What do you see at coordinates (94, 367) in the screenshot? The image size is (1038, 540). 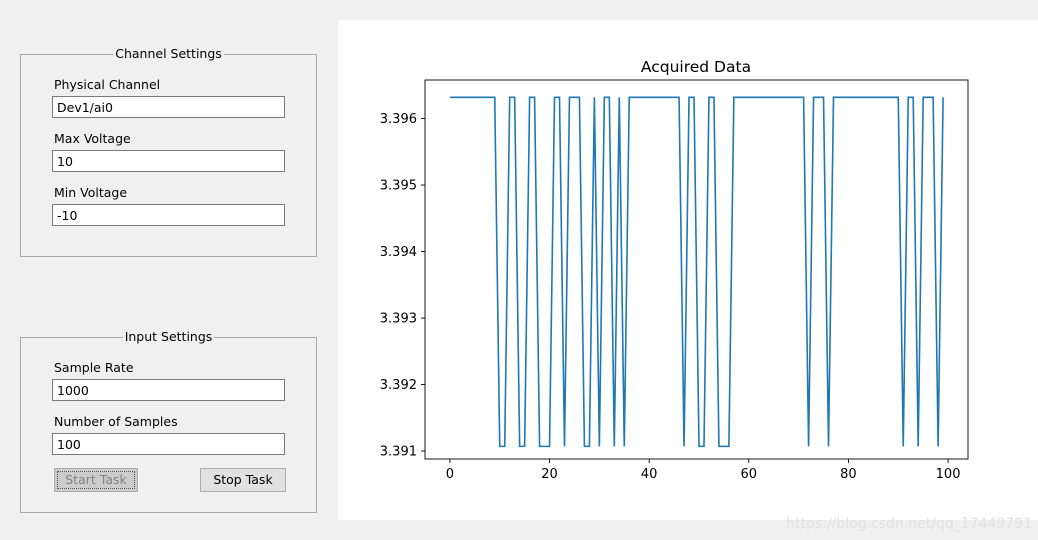 I see `sample-rate-label: Sample Rate` at bounding box center [94, 367].